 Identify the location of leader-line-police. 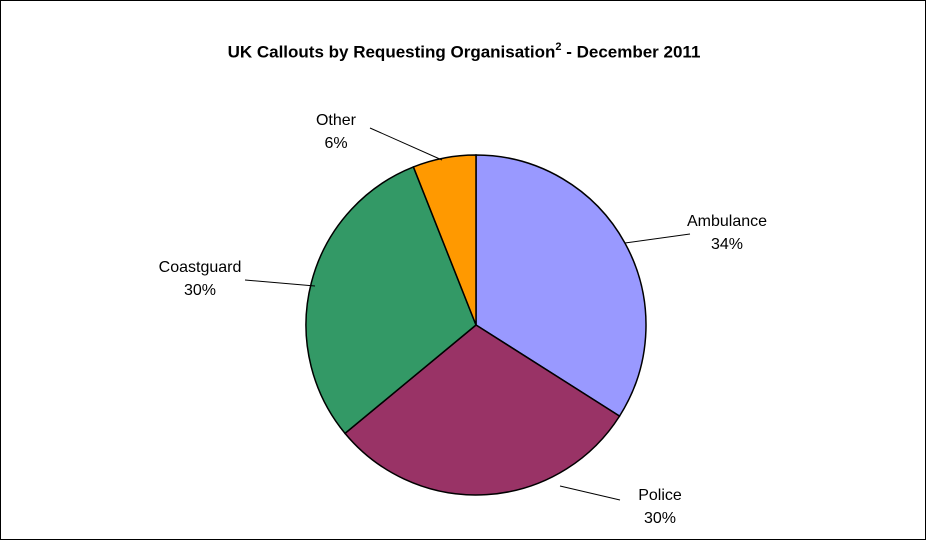
(590, 493).